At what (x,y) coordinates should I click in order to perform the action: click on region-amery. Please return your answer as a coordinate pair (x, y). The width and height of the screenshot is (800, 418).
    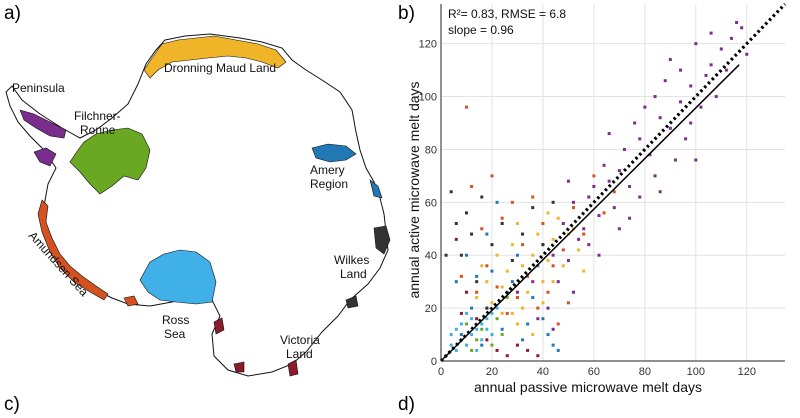
    Looking at the image, I should click on (334, 153).